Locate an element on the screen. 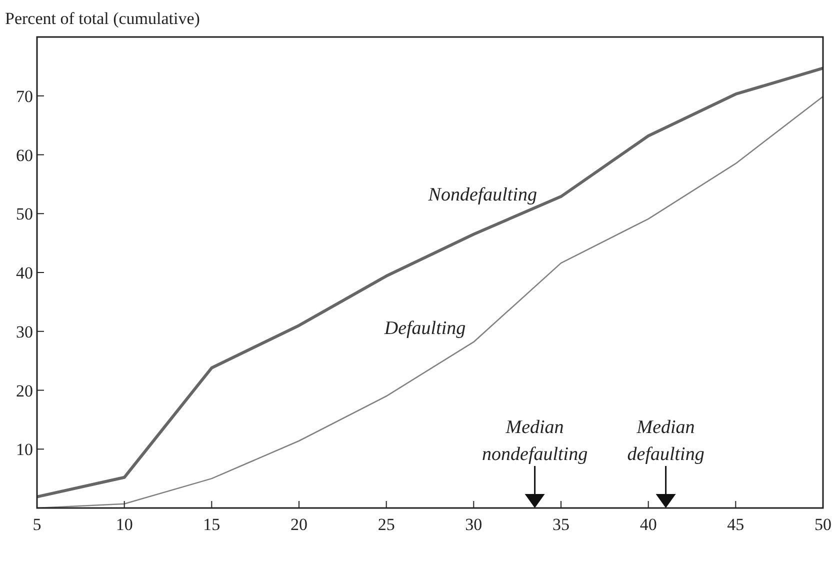 This screenshot has width=836, height=567. x-tick-label: 25 is located at coordinates (386, 524).